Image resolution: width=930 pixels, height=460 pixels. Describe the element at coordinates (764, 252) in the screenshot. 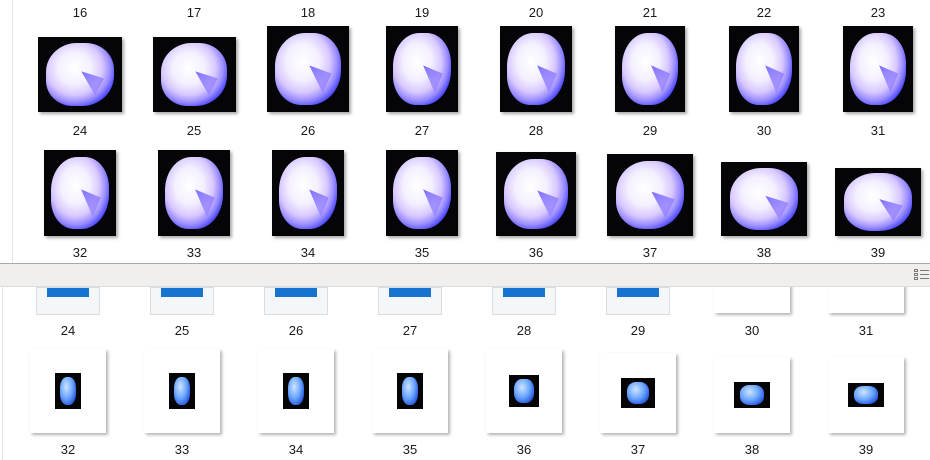

I see `file-name-label: 38` at that location.